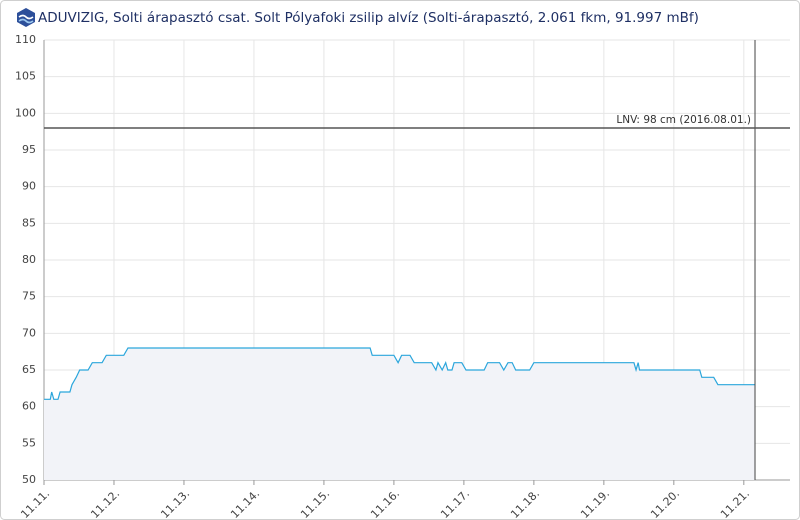 This screenshot has width=800, height=520. What do you see at coordinates (29, 186) in the screenshot?
I see `y-tick-label: 90` at bounding box center [29, 186].